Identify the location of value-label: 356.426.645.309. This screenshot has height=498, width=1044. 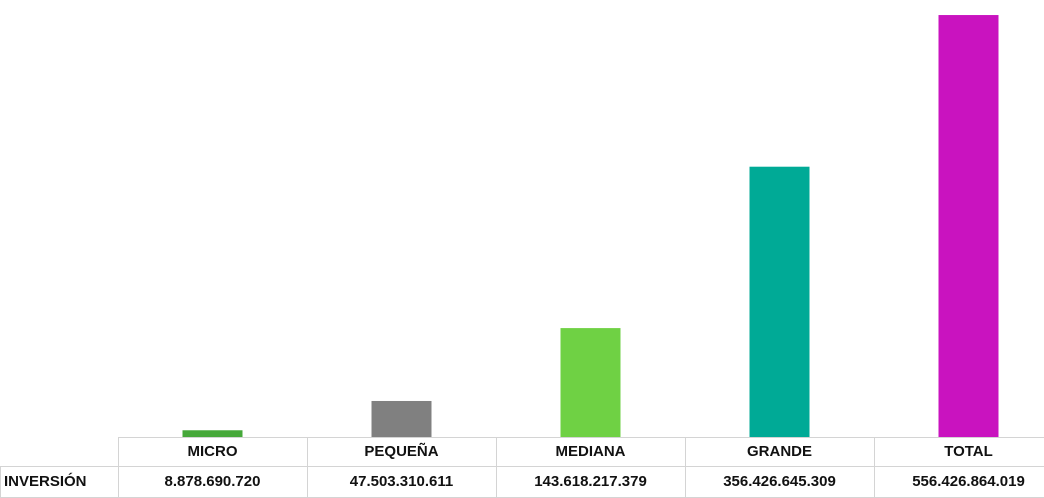
(779, 481).